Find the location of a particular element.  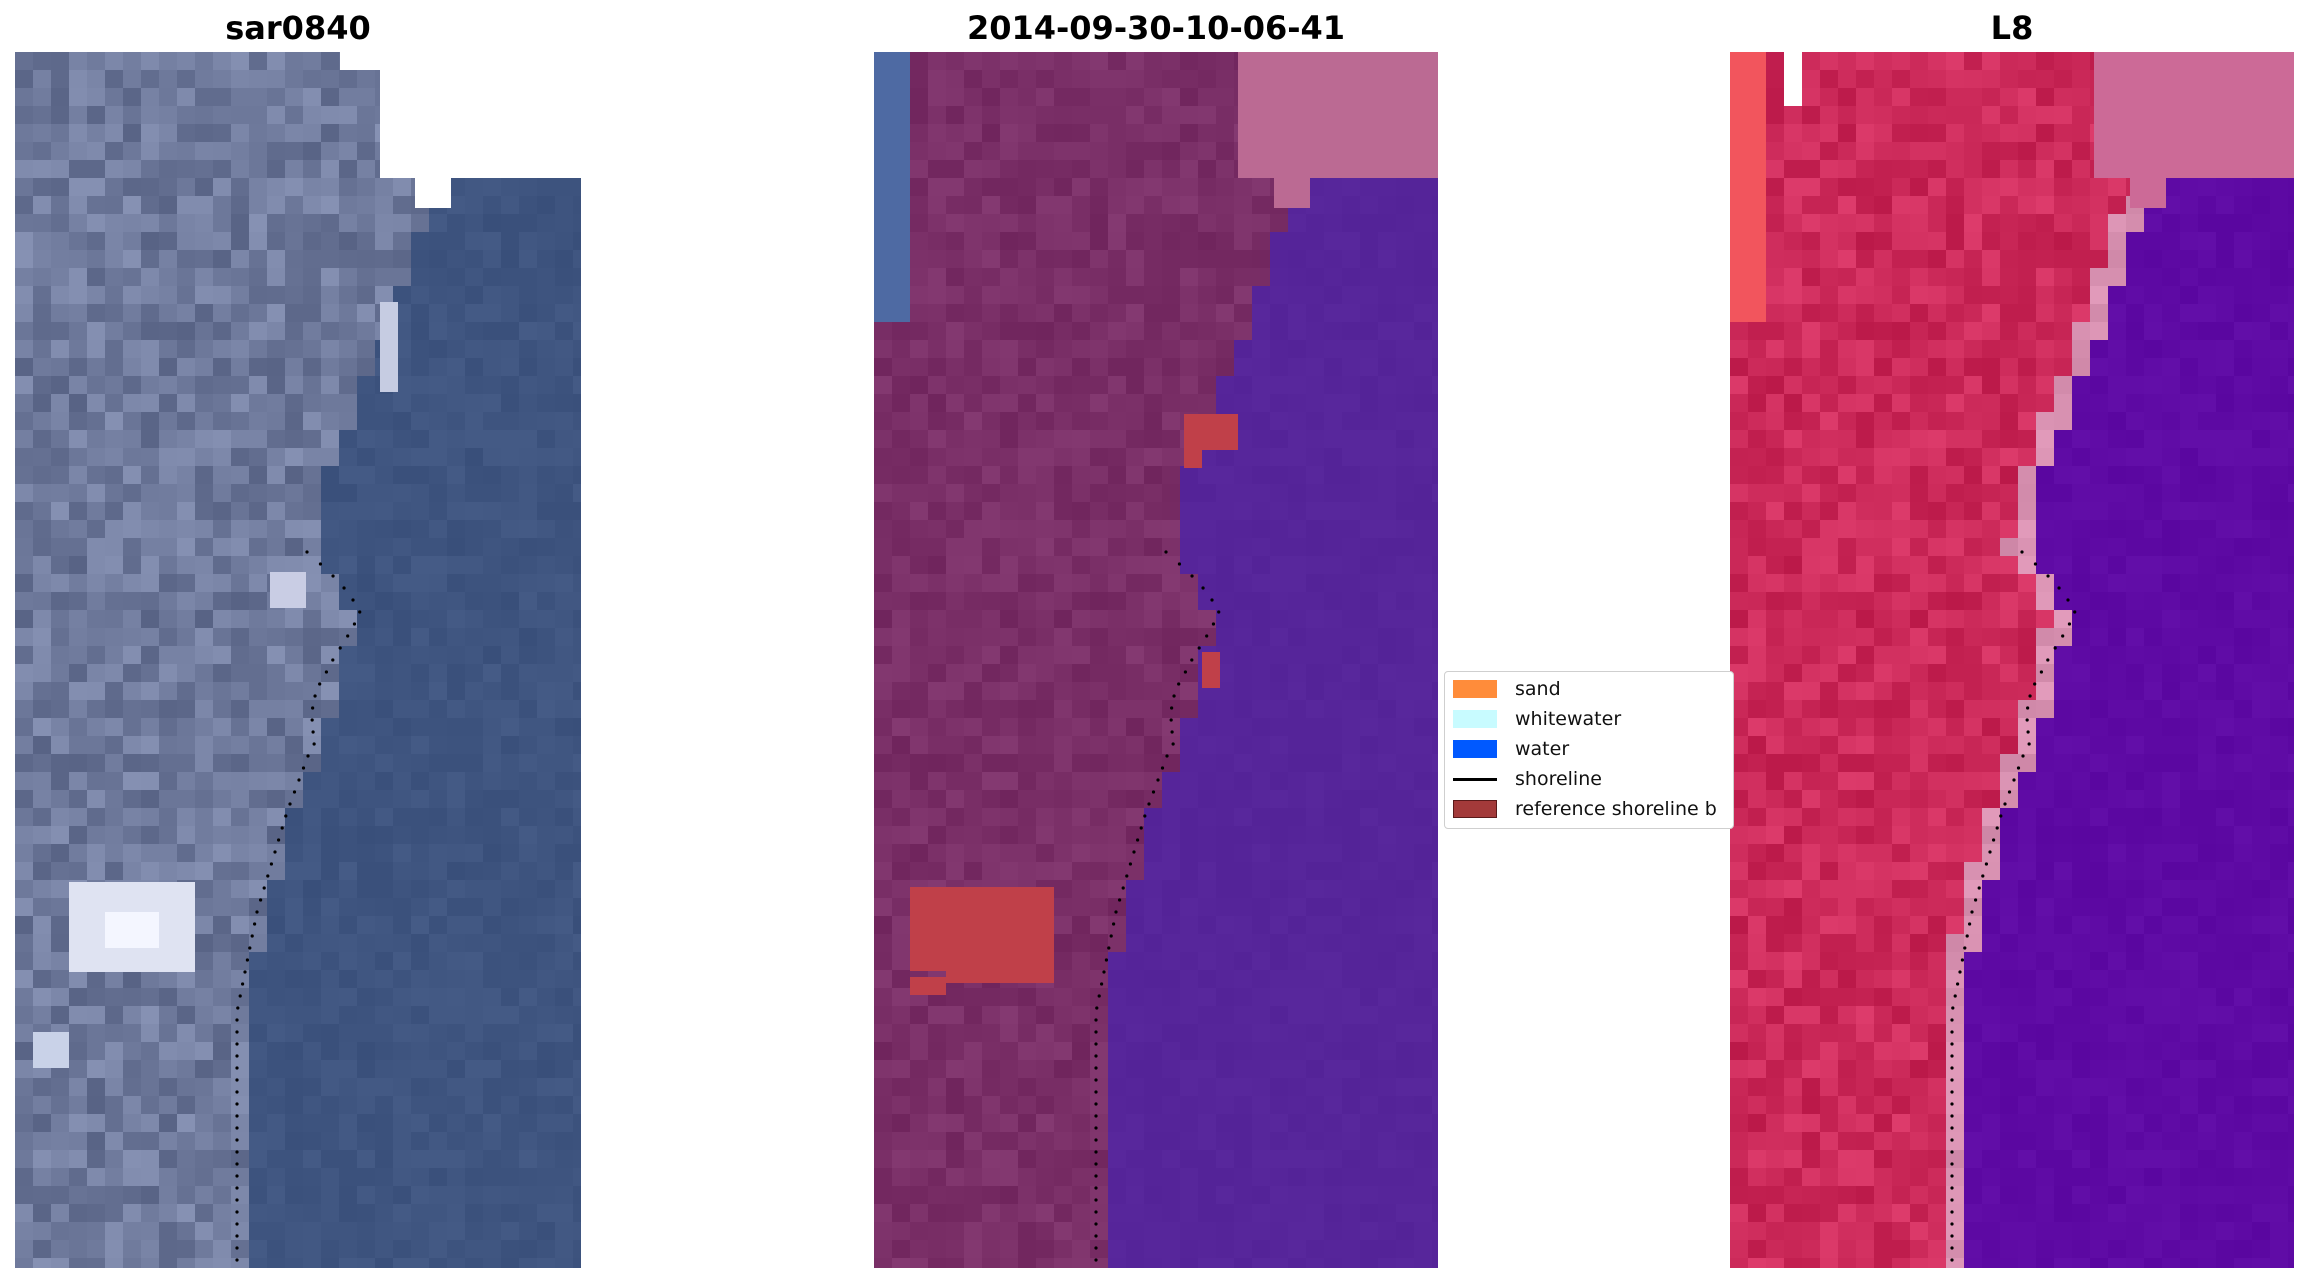

legend-item-whitewater: whitewater is located at coordinates (1537, 719).